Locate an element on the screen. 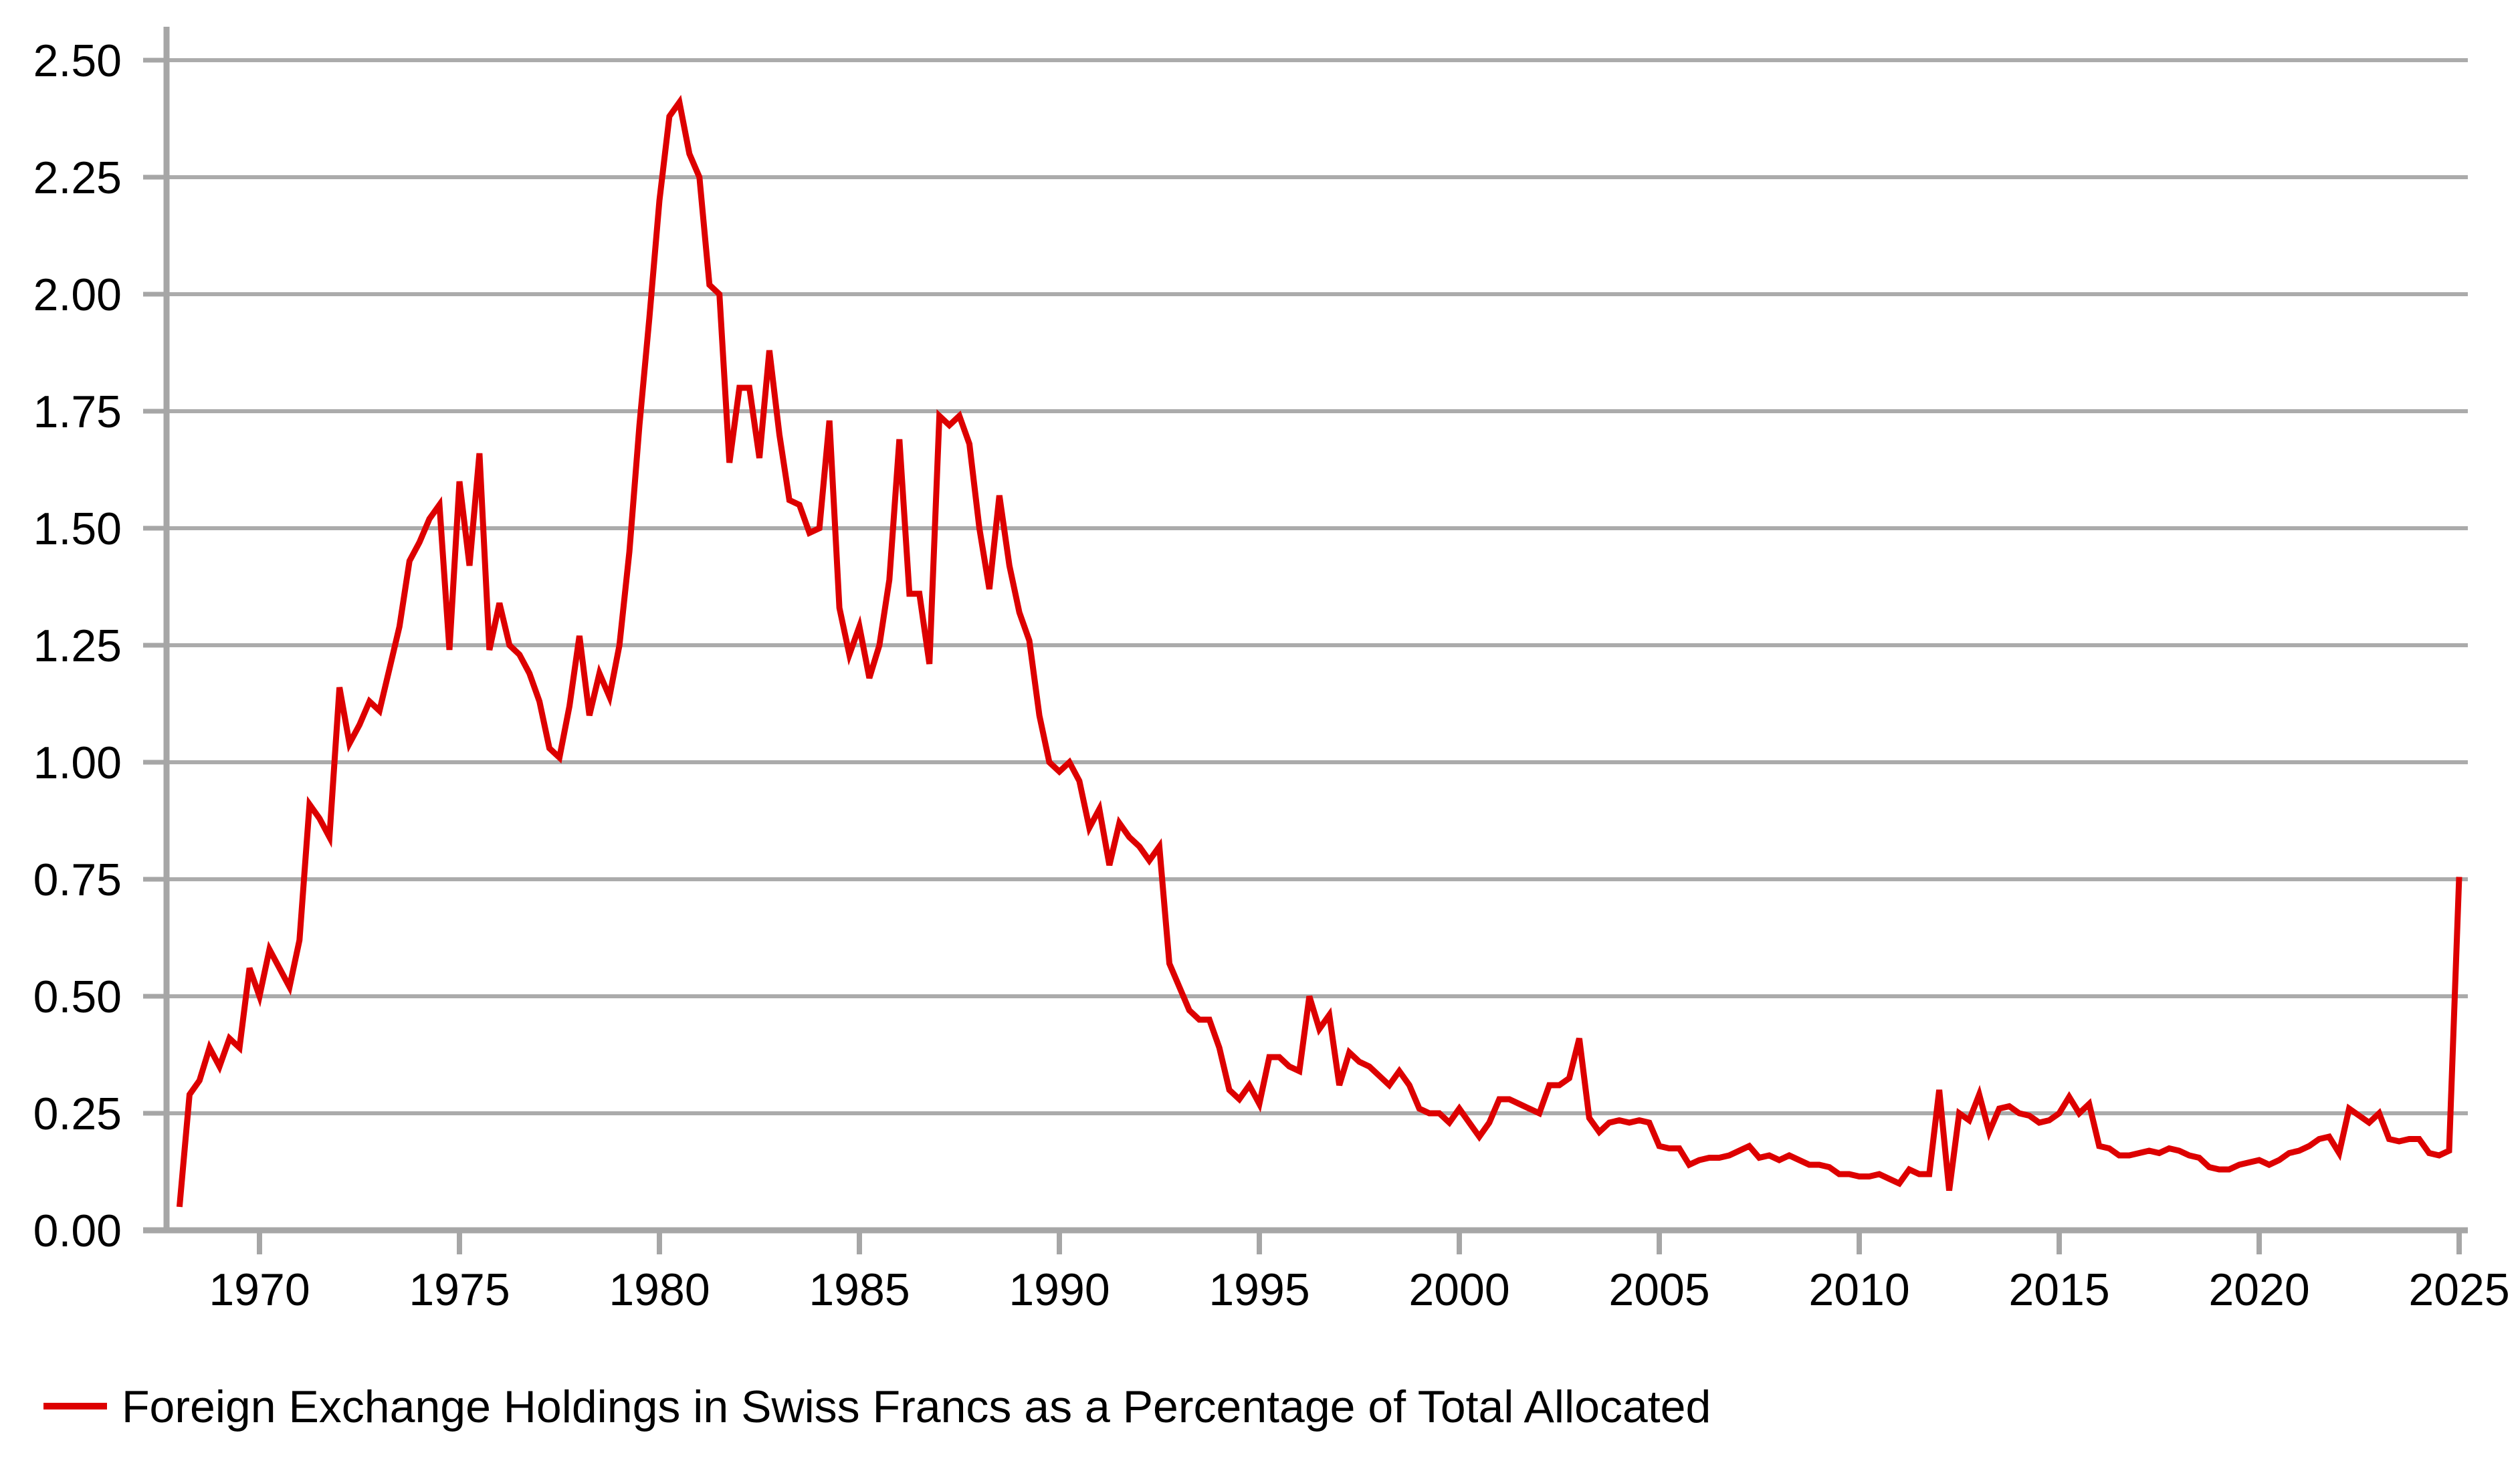 Image resolution: width=2520 pixels, height=1471 pixels. x-tick-label: 2015 is located at coordinates (2058, 1289).